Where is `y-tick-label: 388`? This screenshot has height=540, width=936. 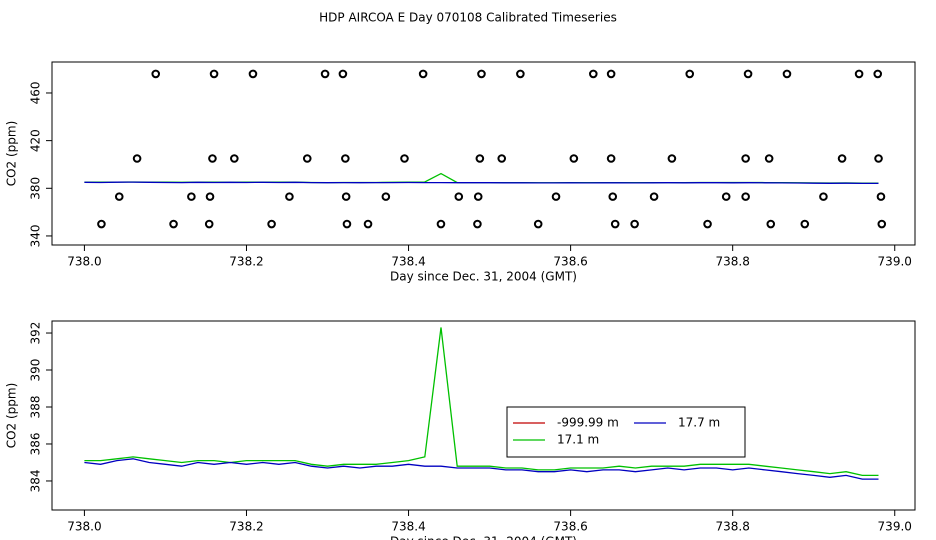
y-tick-label: 388 is located at coordinates (36, 407).